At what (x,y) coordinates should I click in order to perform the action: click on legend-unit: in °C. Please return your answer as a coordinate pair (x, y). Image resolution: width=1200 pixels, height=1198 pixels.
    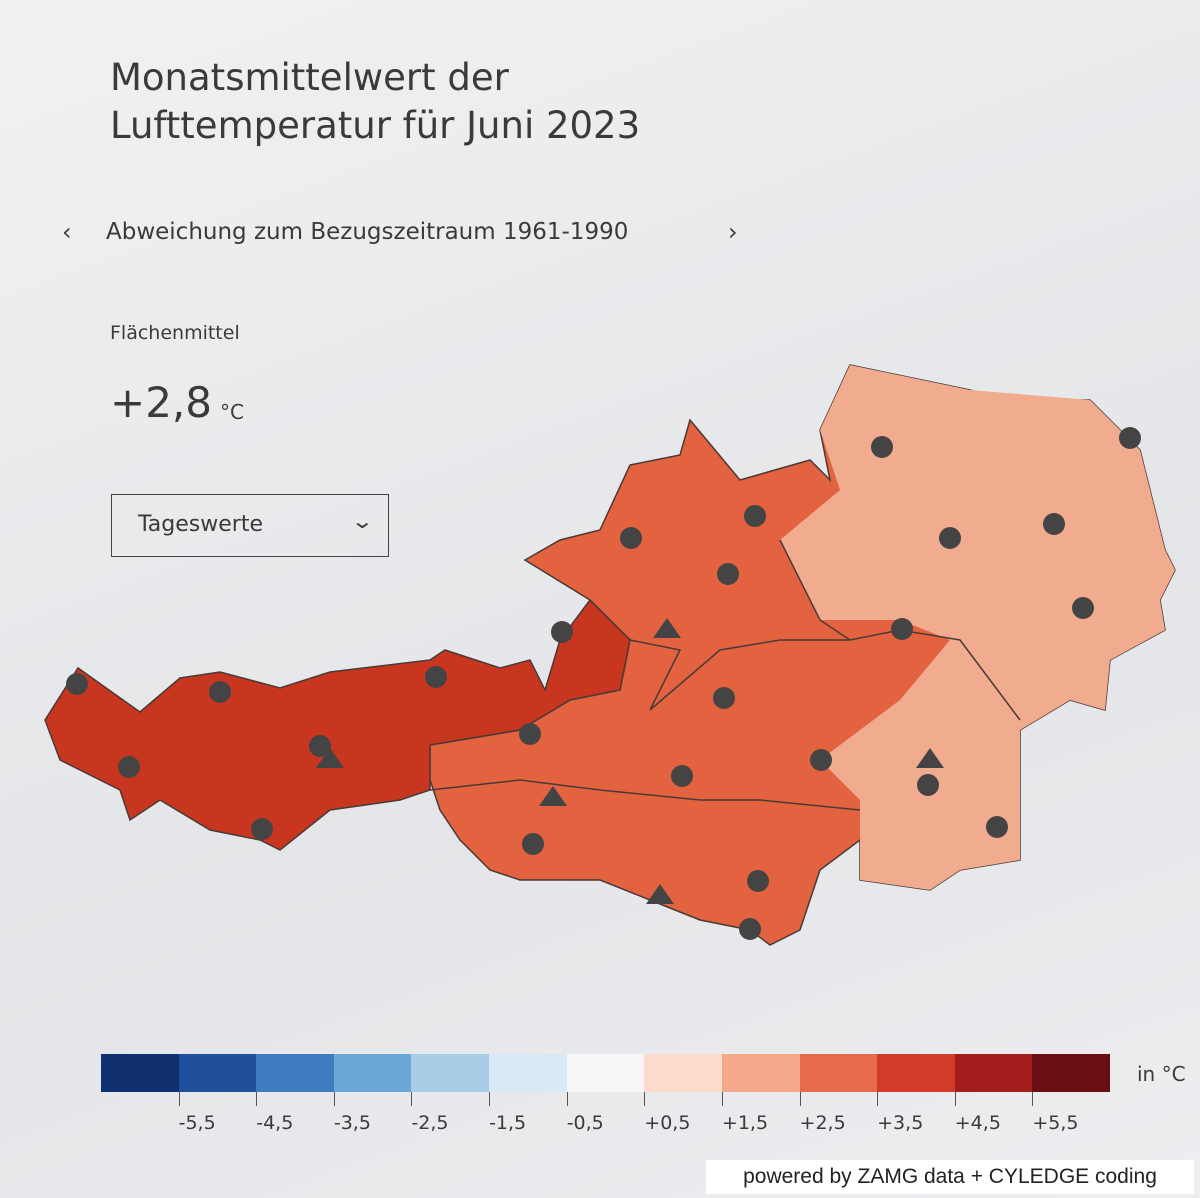
    Looking at the image, I should click on (1161, 1074).